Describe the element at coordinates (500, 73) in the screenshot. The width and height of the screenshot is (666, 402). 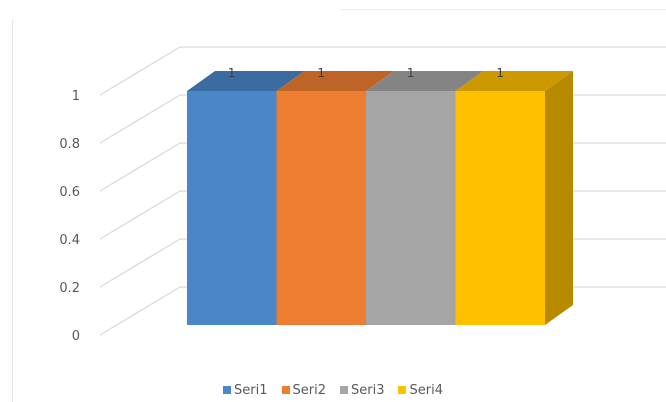
I see `data-label-seri4: 1` at that location.